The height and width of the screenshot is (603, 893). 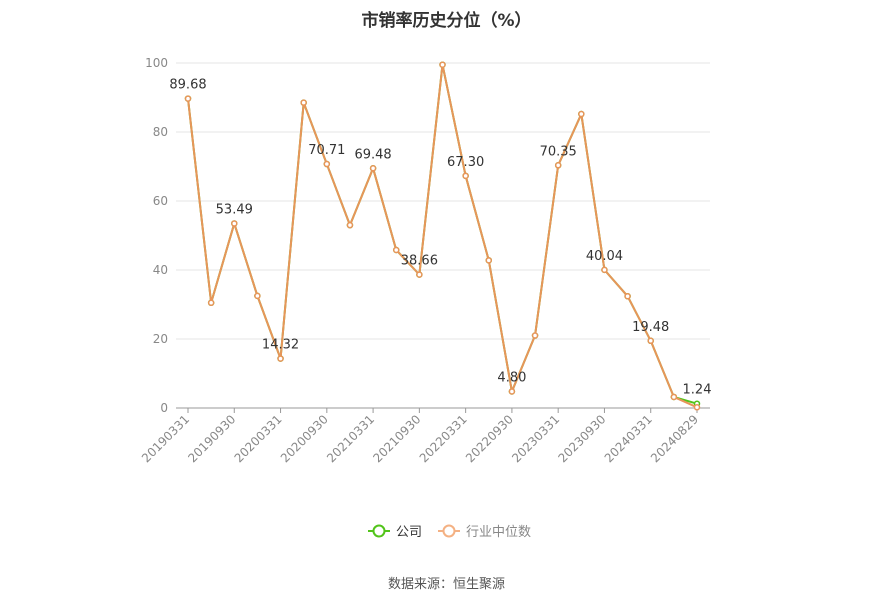 I want to click on data-label: 40.04, so click(x=604, y=256).